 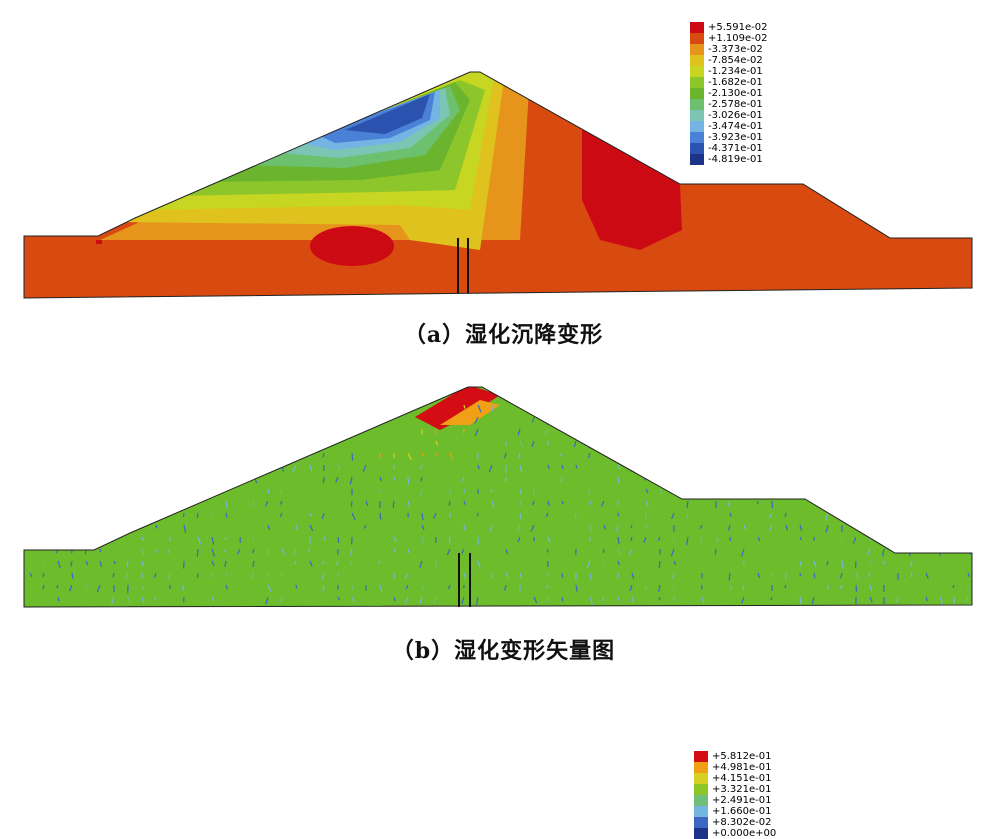 What do you see at coordinates (729, 126) in the screenshot?
I see `legend-entry: -3.474e-01` at bounding box center [729, 126].